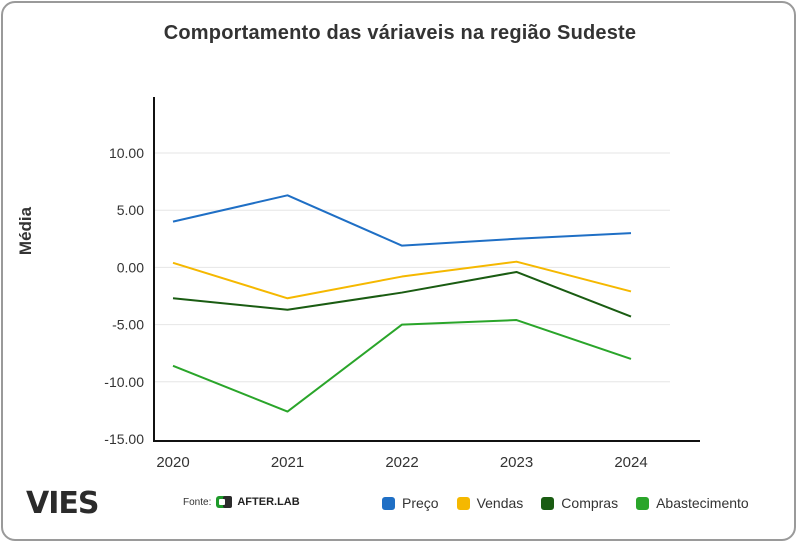 This screenshot has width=800, height=545. Describe the element at coordinates (590, 503) in the screenshot. I see `legend-label: Compras` at that location.